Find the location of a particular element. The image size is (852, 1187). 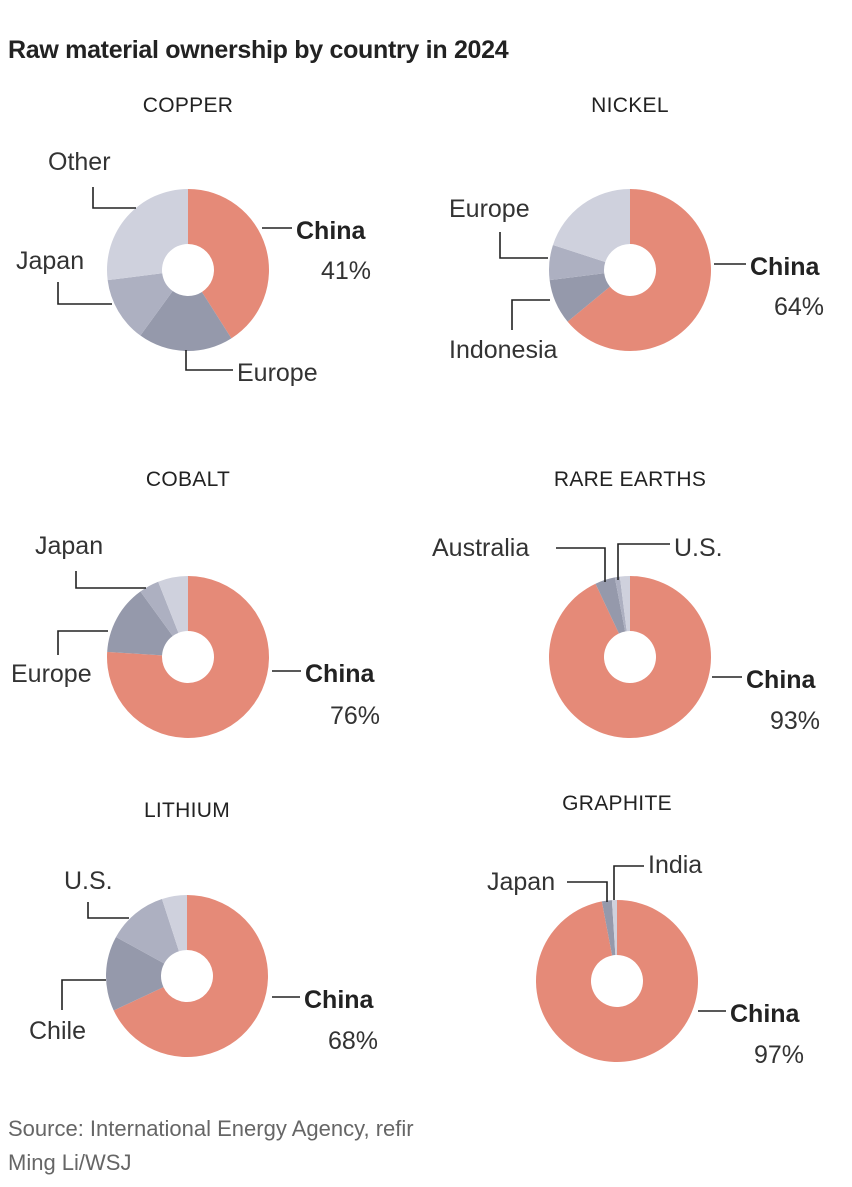

slice-cobalt-china is located at coordinates (188, 657).